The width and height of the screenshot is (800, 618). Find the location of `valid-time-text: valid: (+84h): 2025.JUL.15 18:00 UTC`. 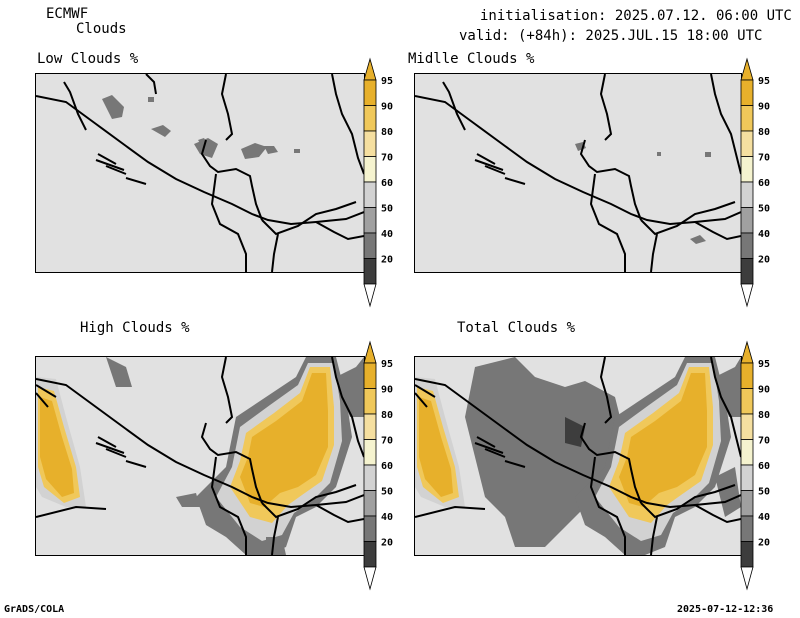

valid-time-text: valid: (+84h): 2025.JUL.15 18:00 UTC is located at coordinates (611, 36).